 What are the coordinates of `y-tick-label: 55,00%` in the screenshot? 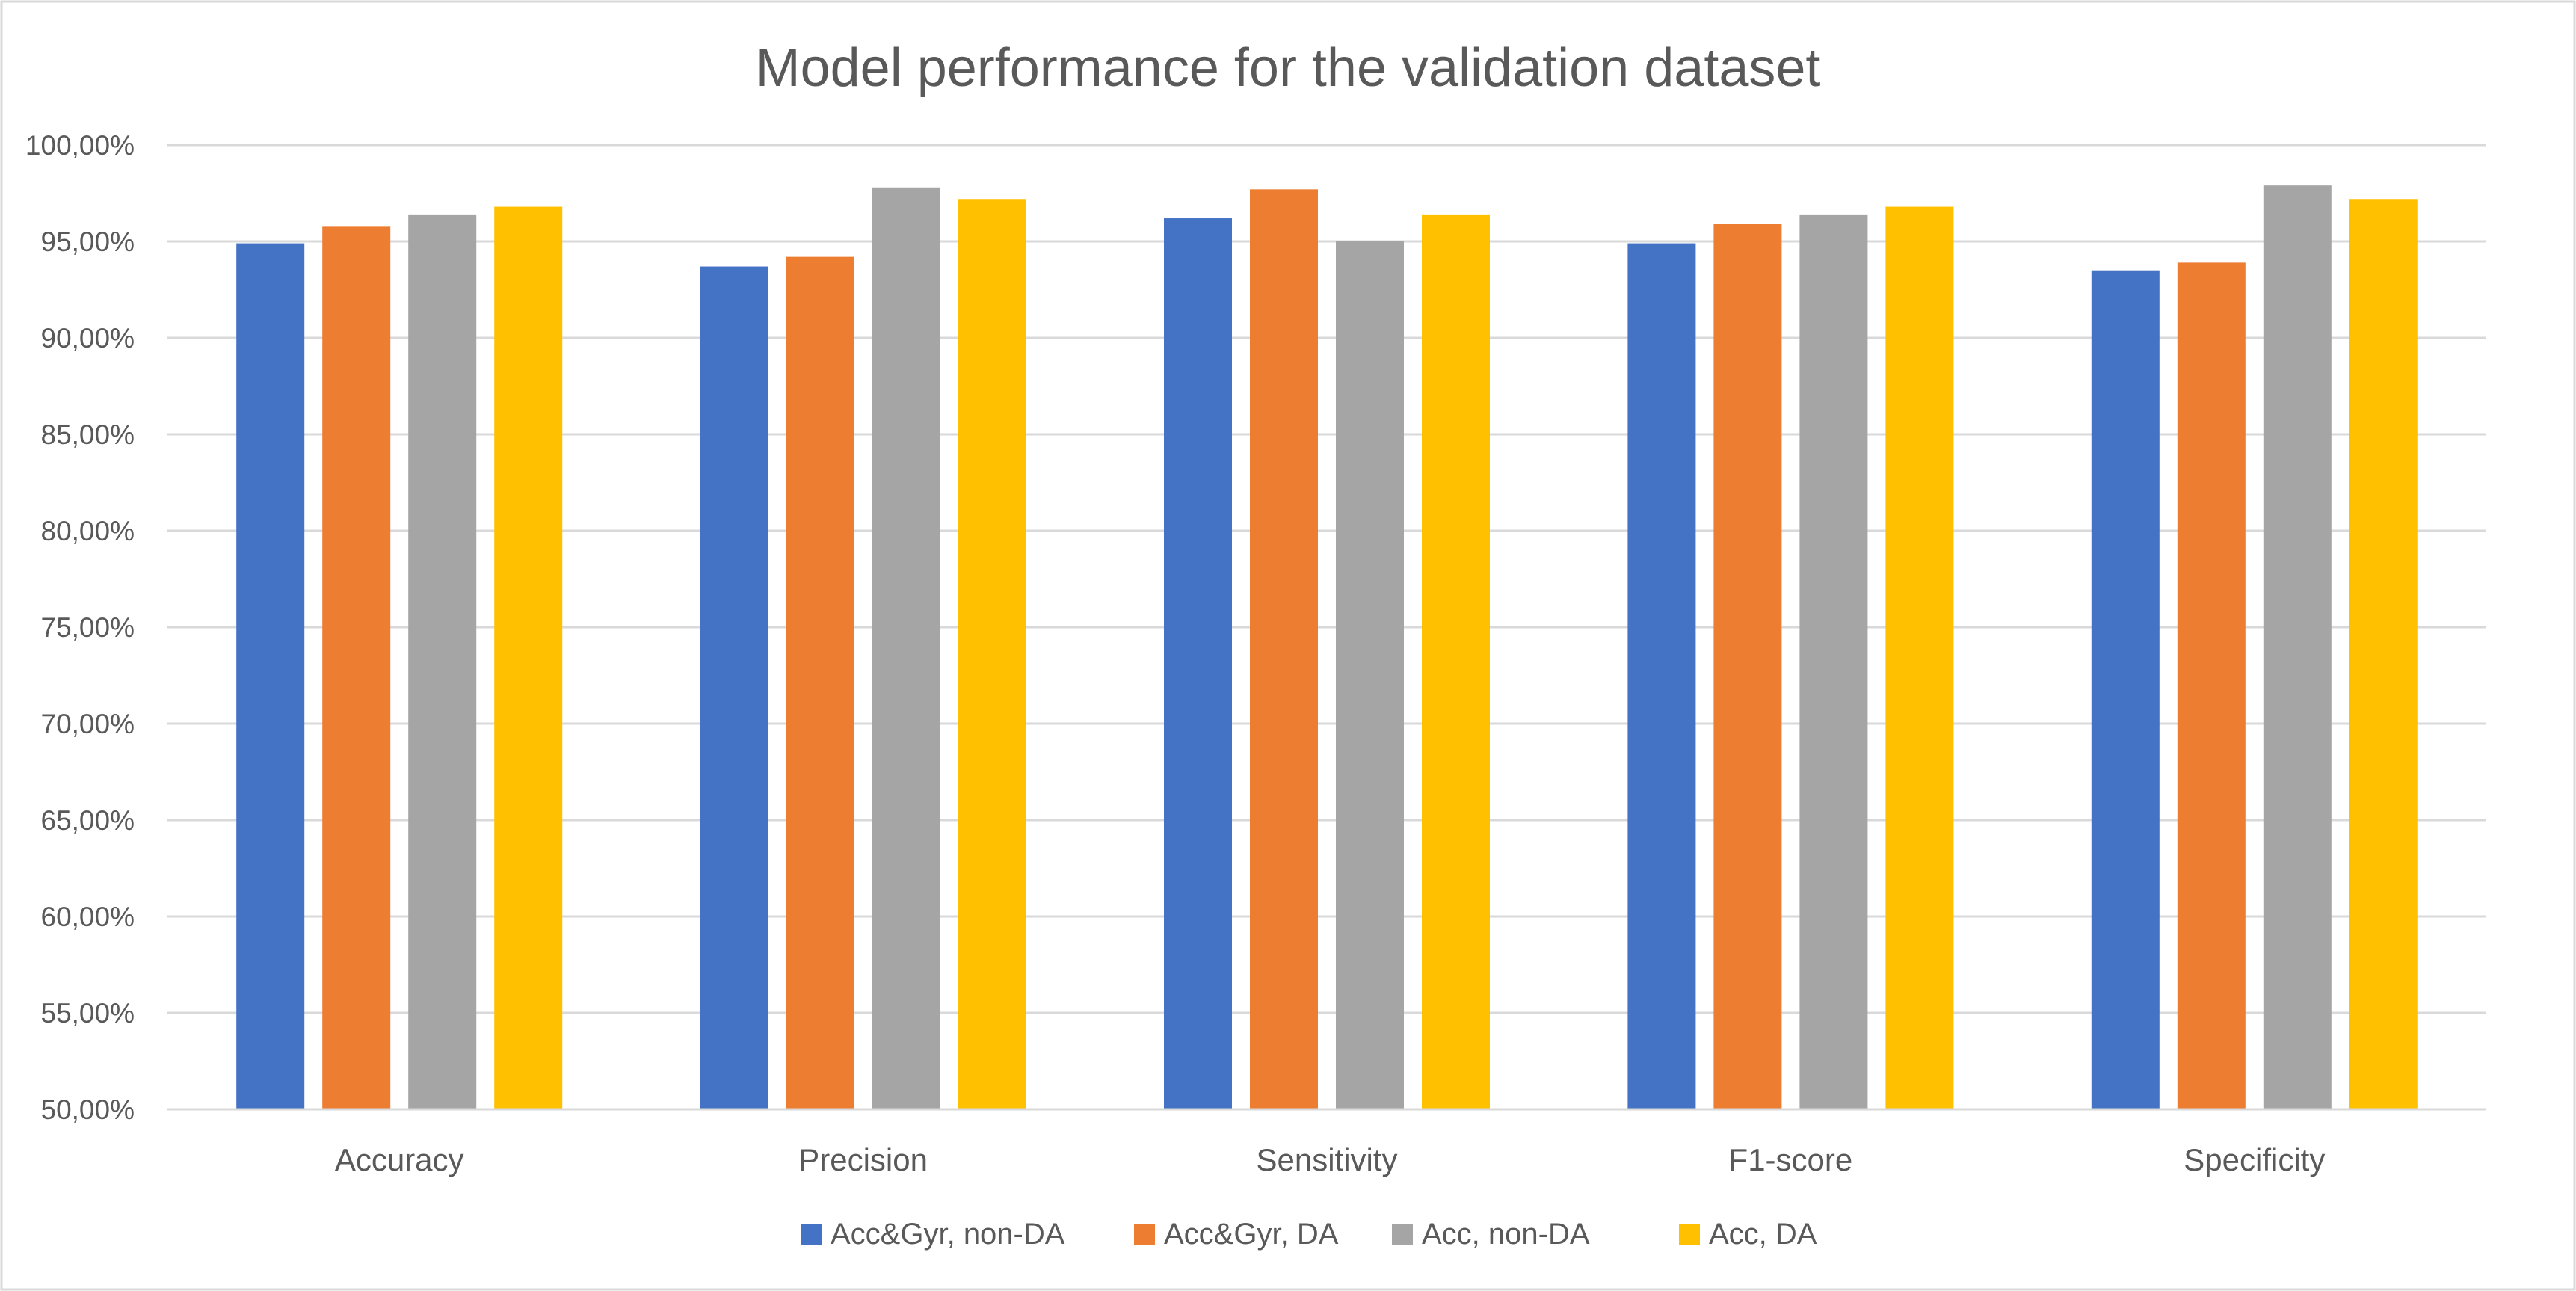 It's located at (88, 1013).